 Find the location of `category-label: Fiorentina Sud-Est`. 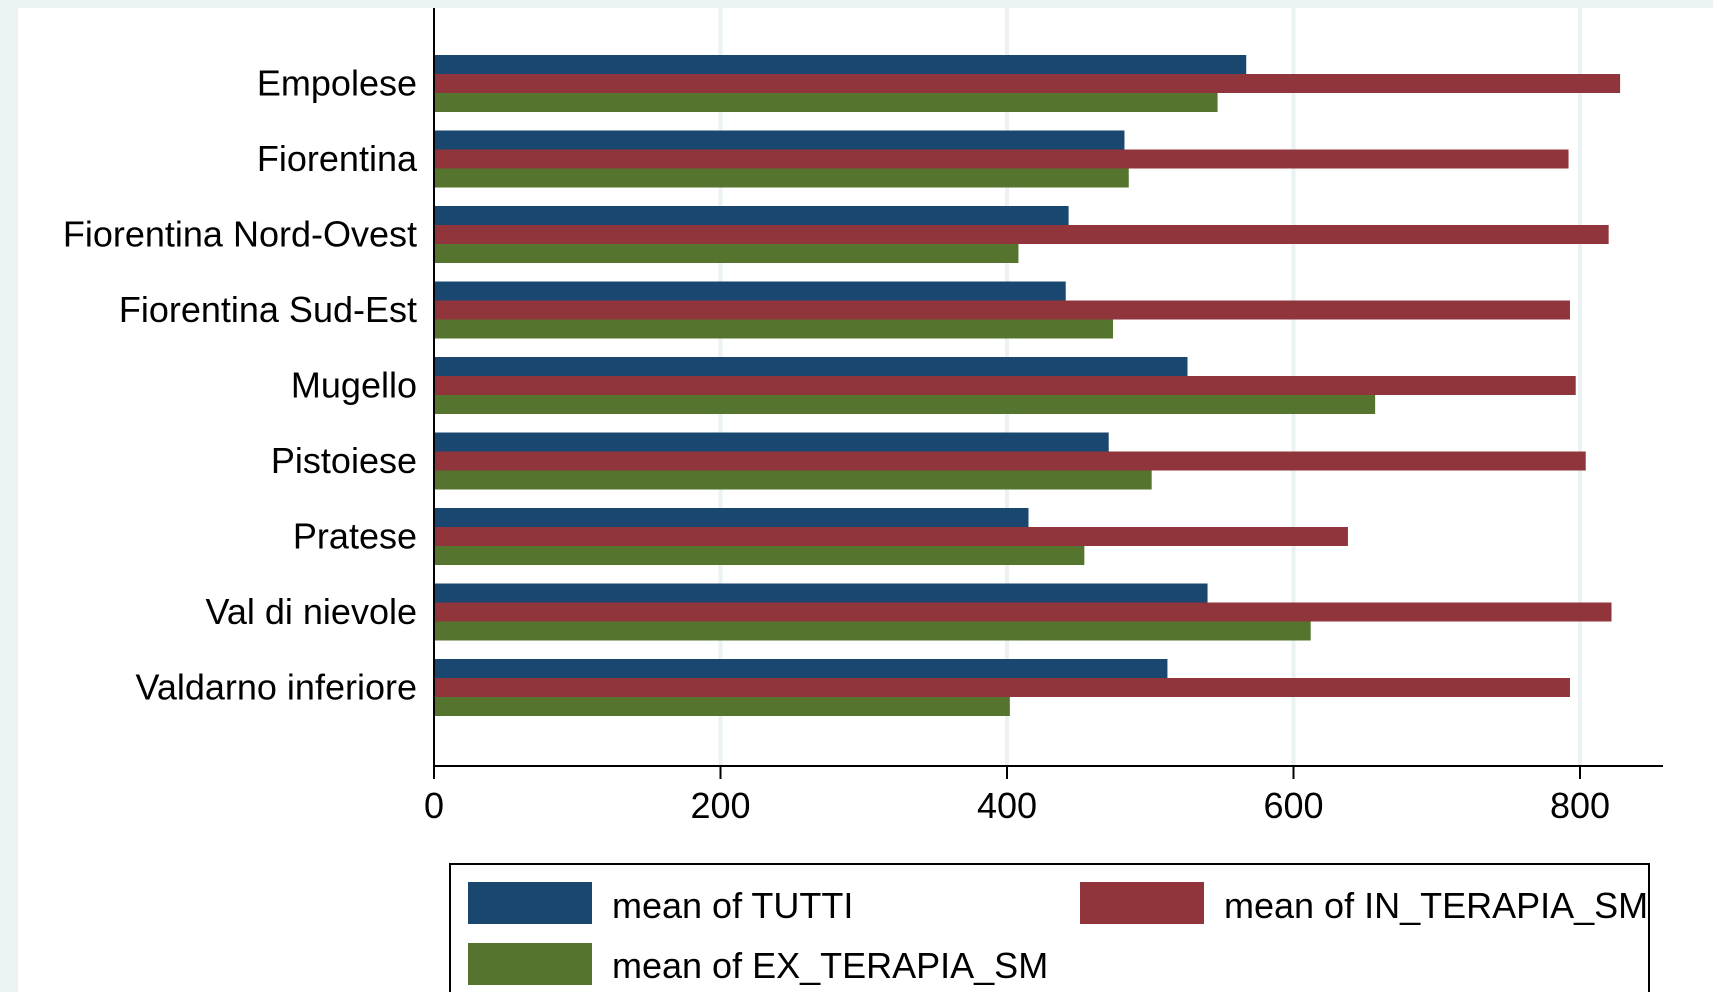

category-label: Fiorentina Sud-Est is located at coordinates (268, 309).